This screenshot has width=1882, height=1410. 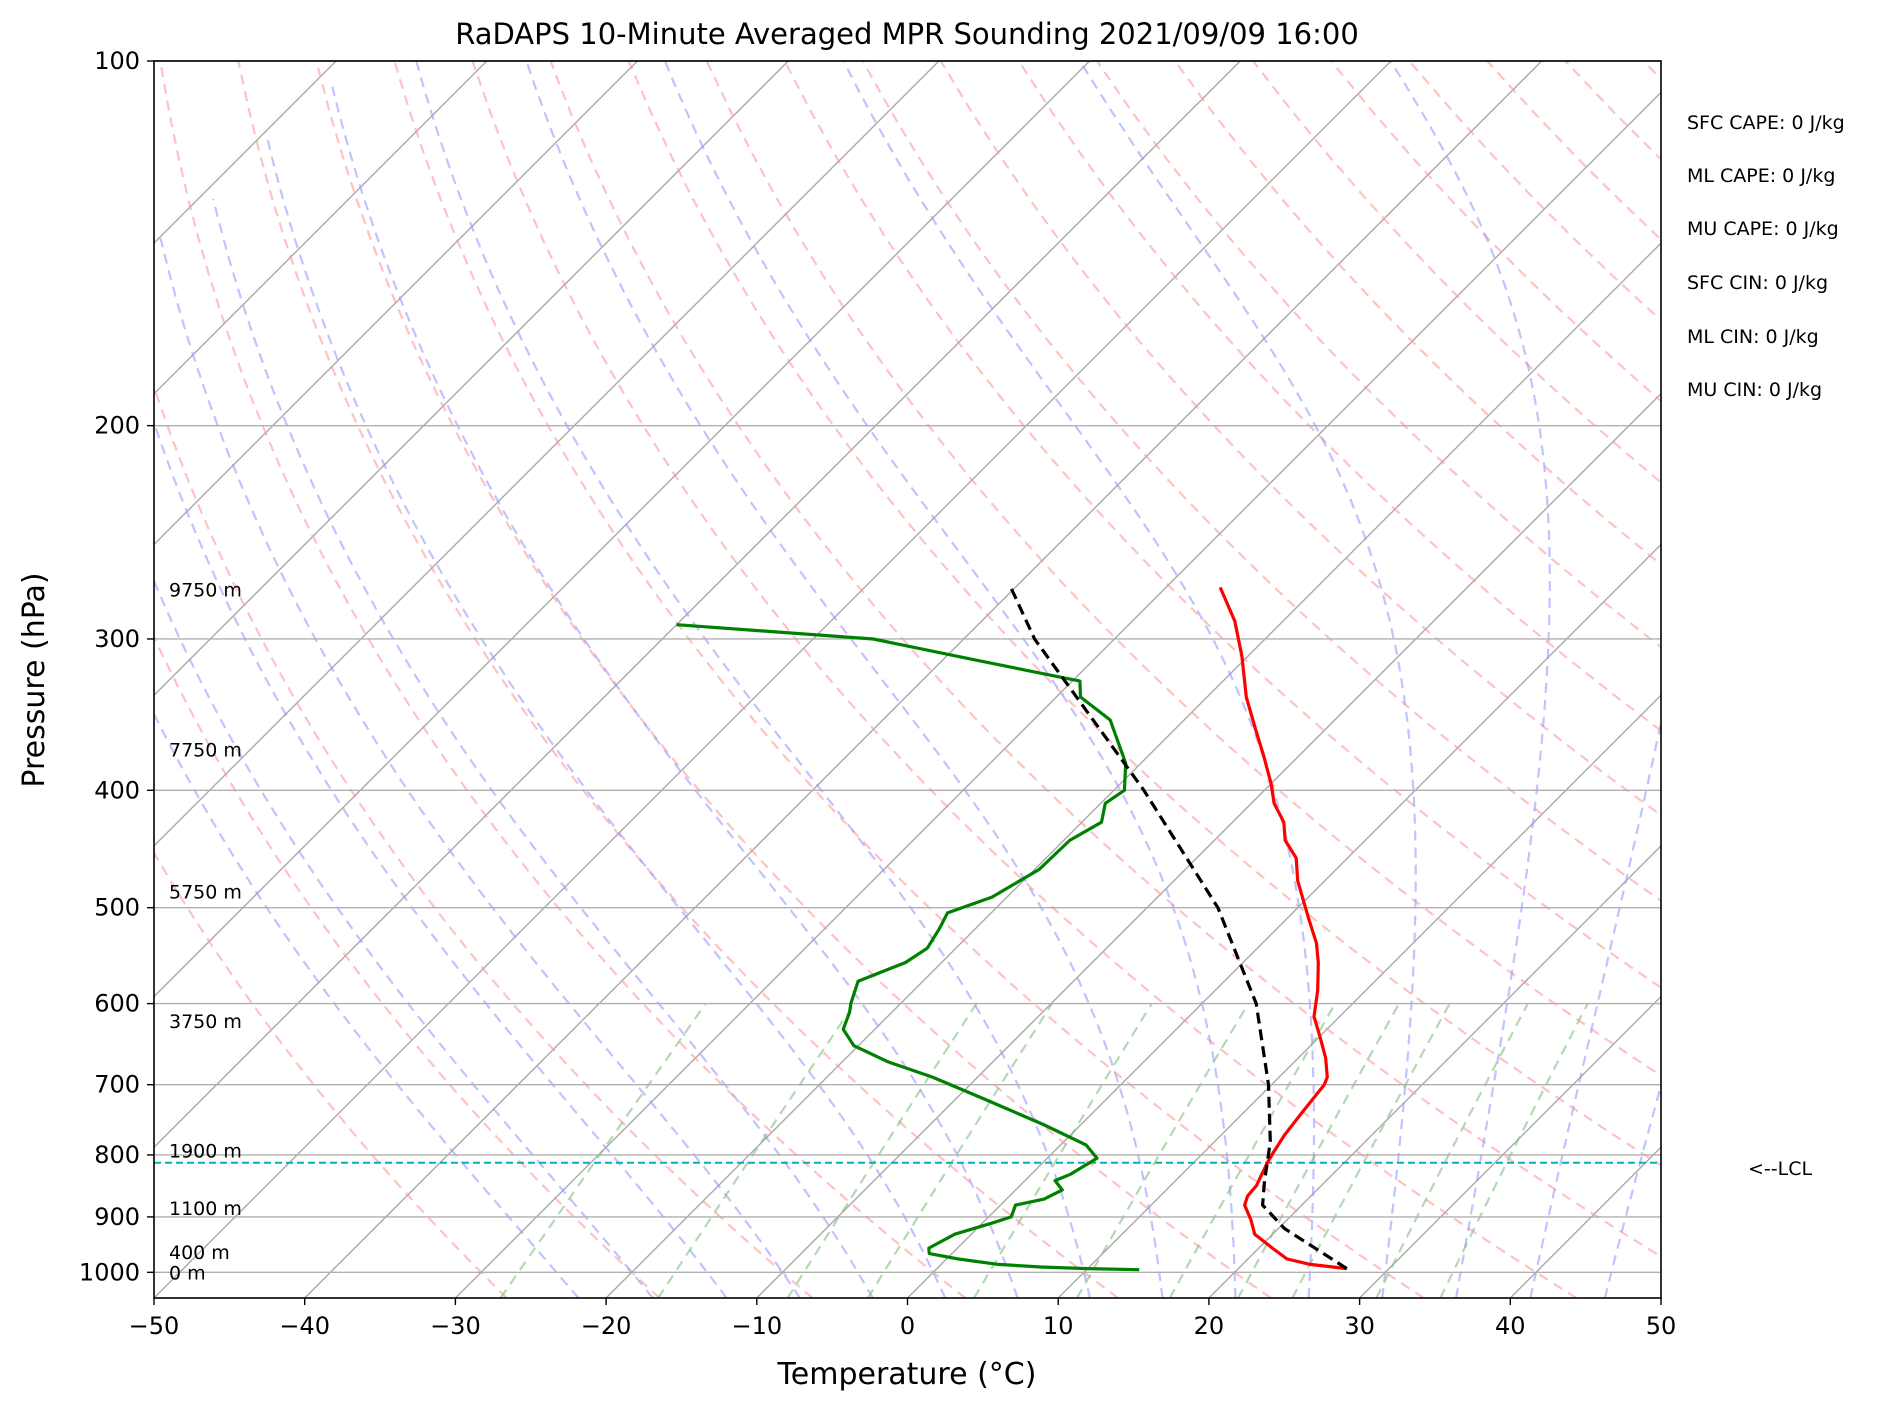 What do you see at coordinates (455, 1326) in the screenshot?
I see `x-tick-label: −30` at bounding box center [455, 1326].